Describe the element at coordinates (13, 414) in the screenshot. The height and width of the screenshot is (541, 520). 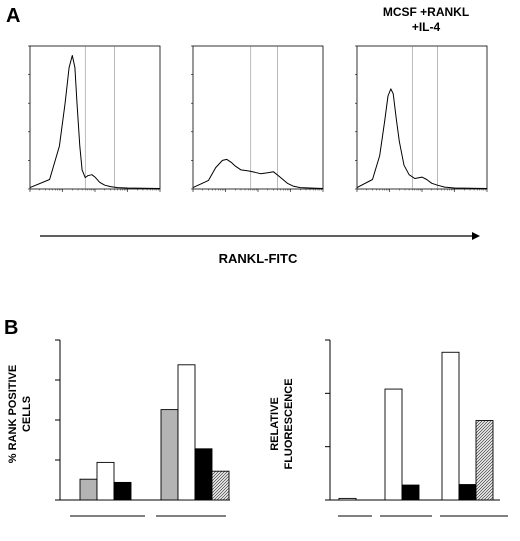
I see `y-axis-label-line-1: % RANK POSITIVE` at that location.